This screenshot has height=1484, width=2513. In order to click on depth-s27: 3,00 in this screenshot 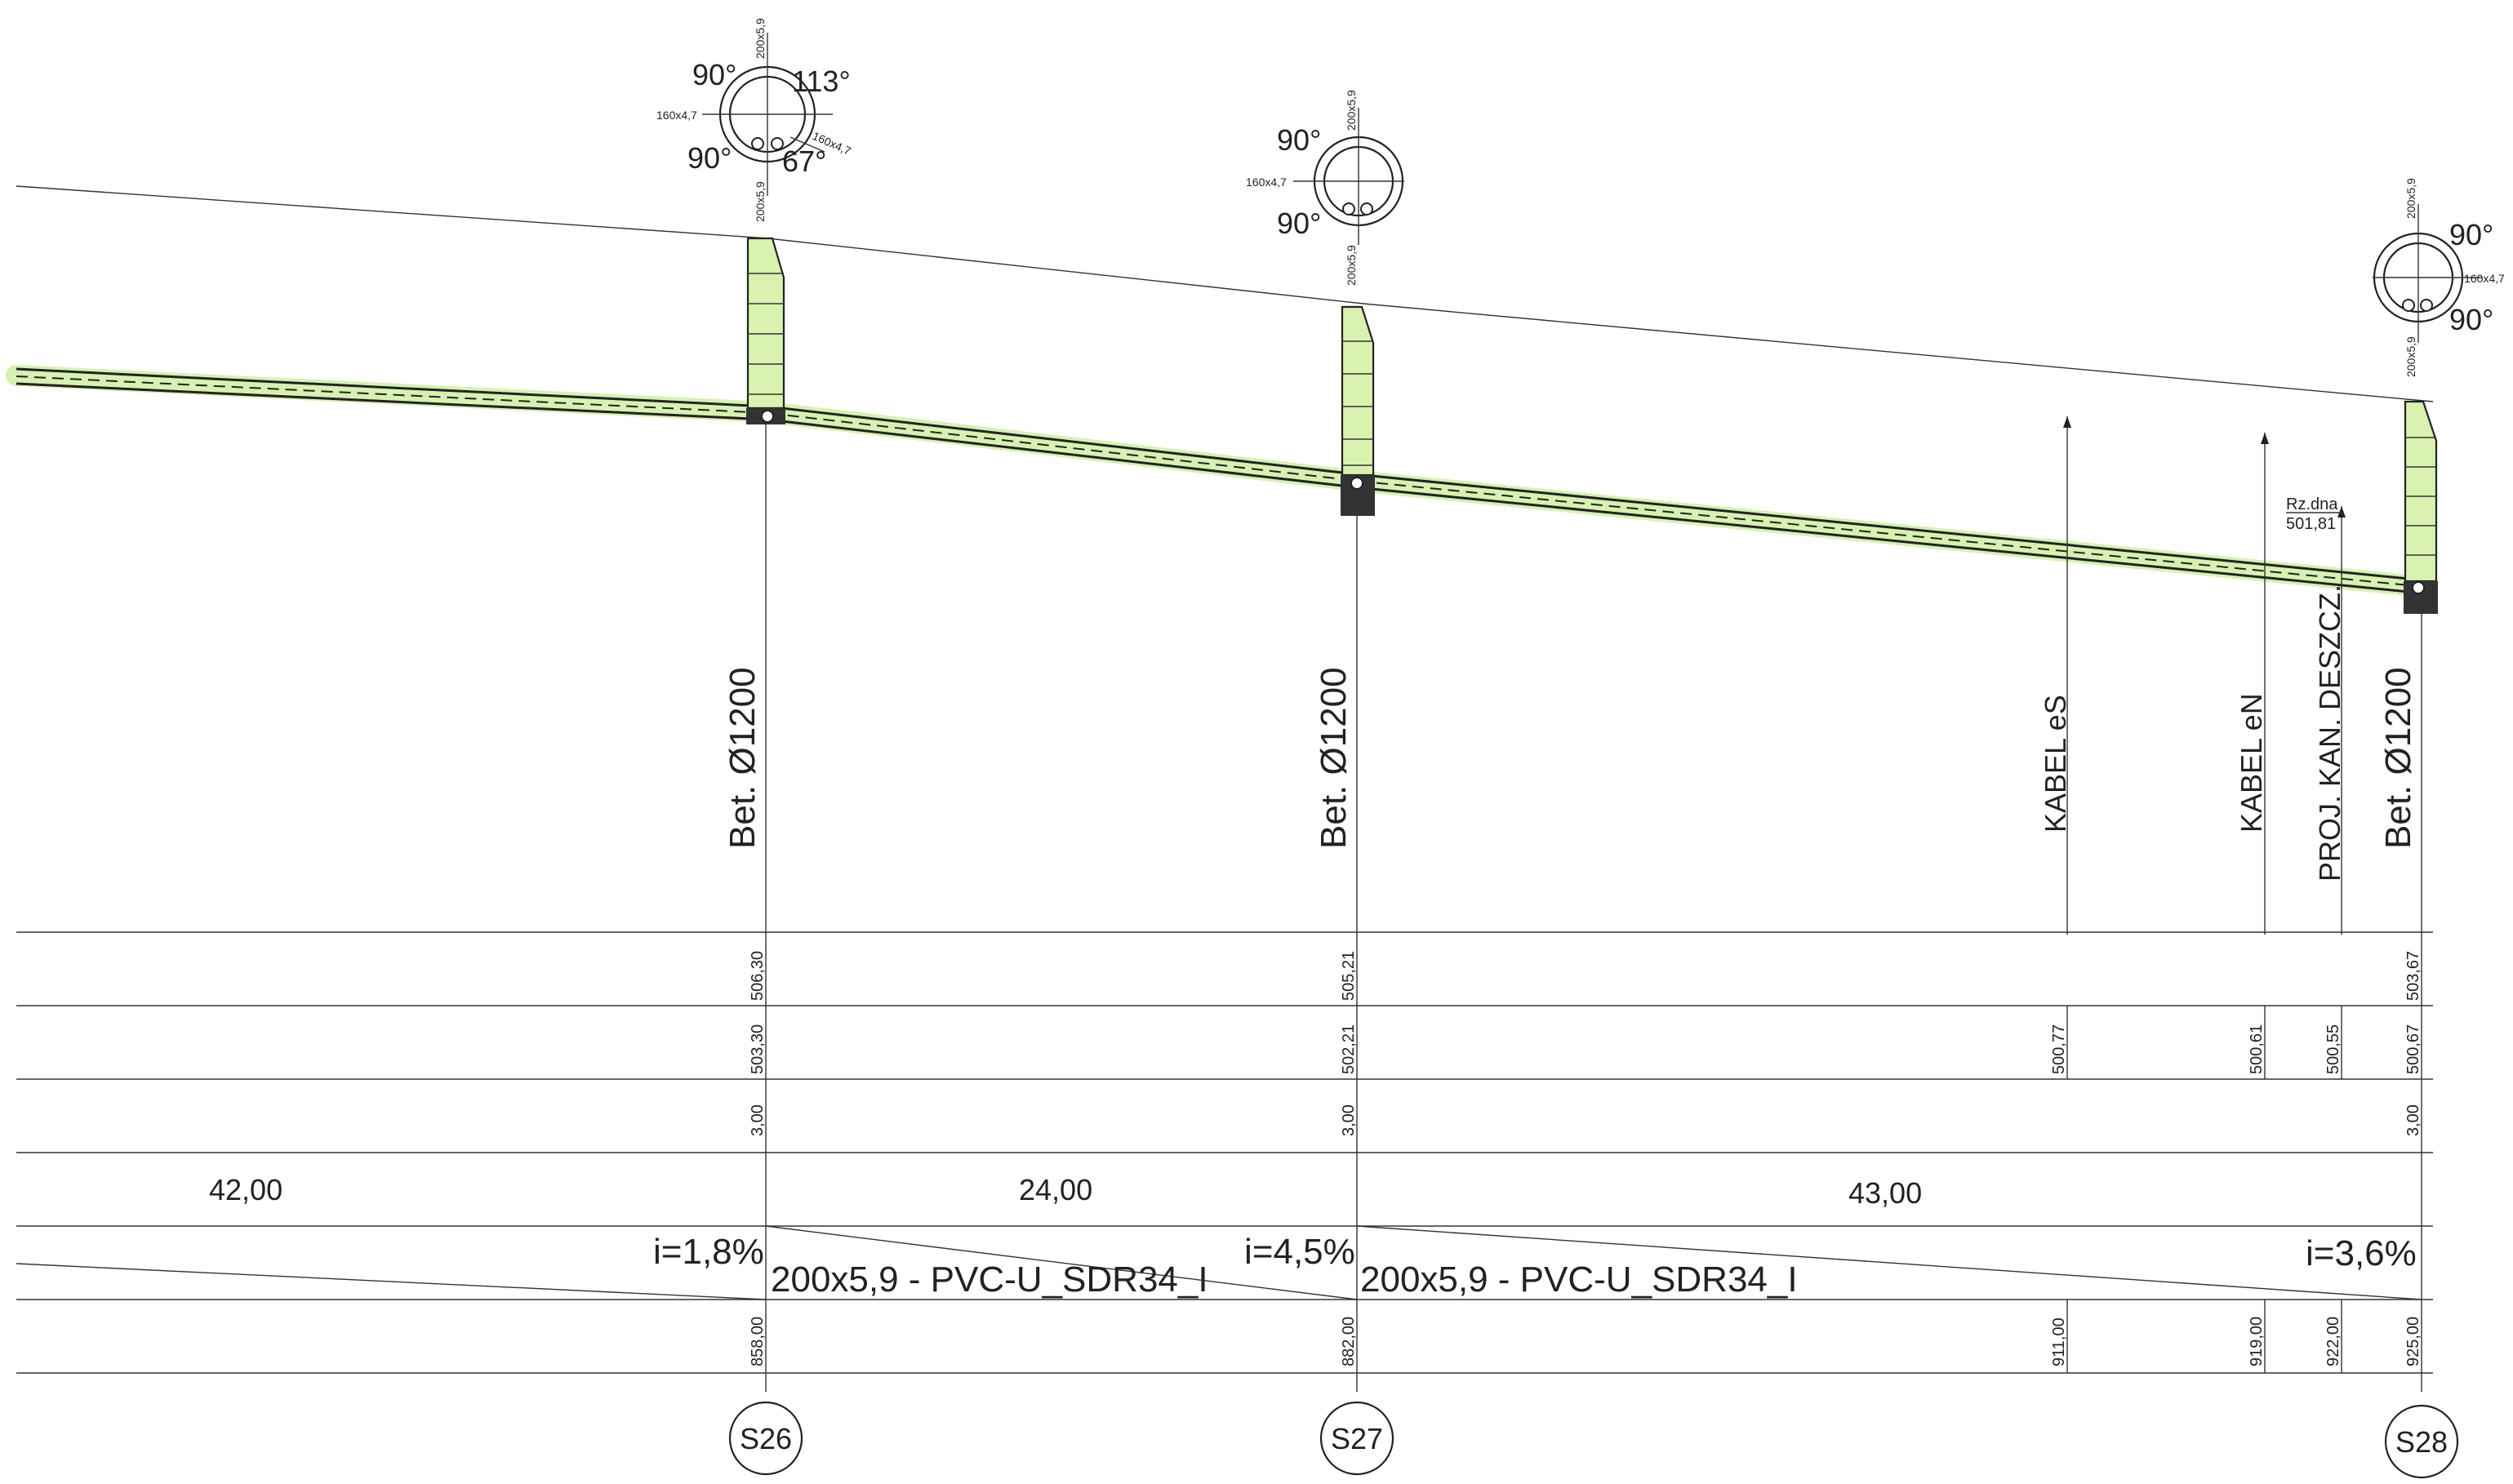, I will do `click(1349, 1120)`.